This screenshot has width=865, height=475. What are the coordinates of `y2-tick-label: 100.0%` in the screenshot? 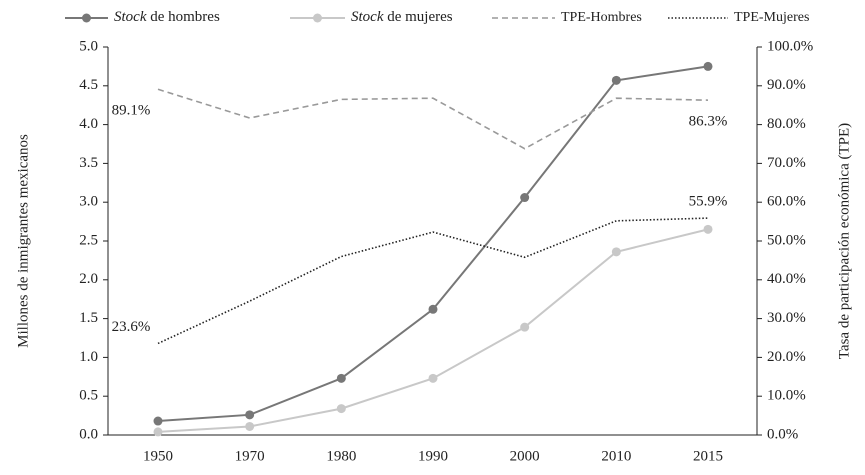 It's located at (790, 46).